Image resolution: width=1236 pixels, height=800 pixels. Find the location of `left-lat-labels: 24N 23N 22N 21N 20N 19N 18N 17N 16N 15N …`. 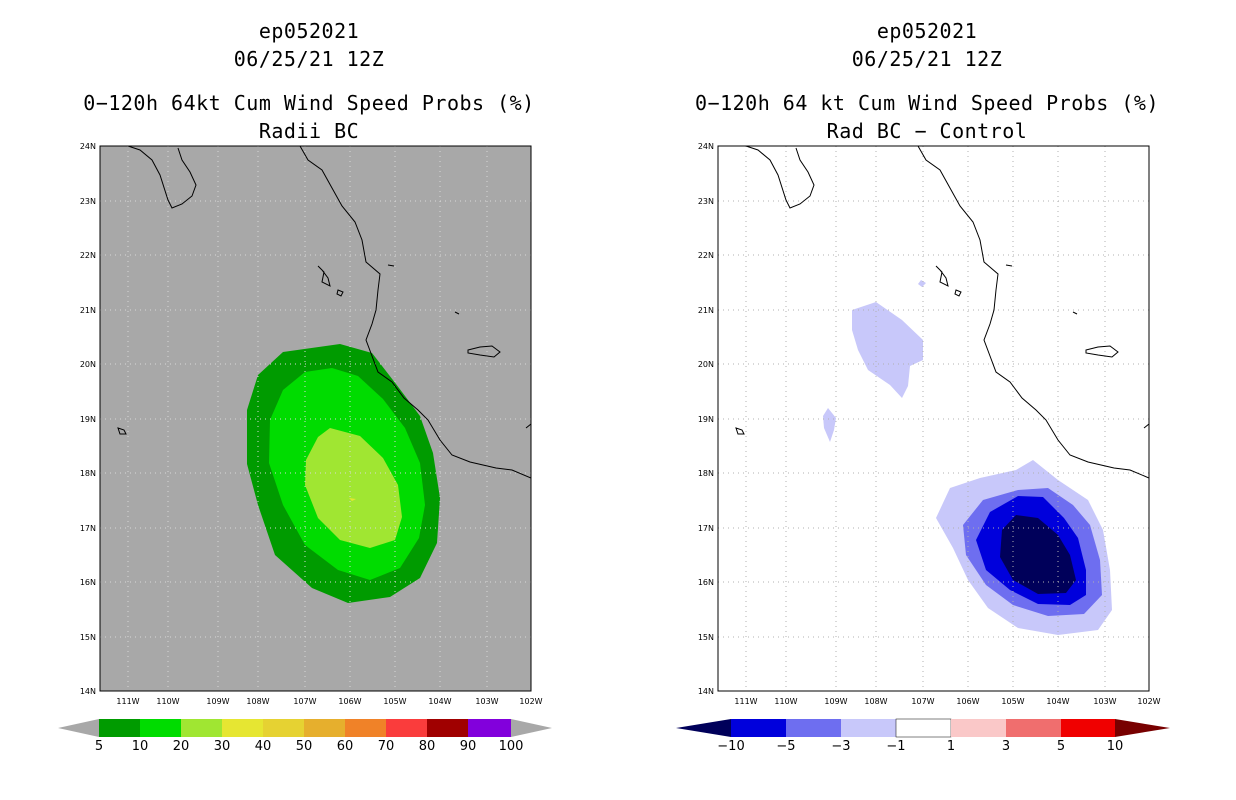

left-lat-labels: 24N 23N 22N 21N 20N 19N 18N 17N 16N 15N … is located at coordinates (88, 419).